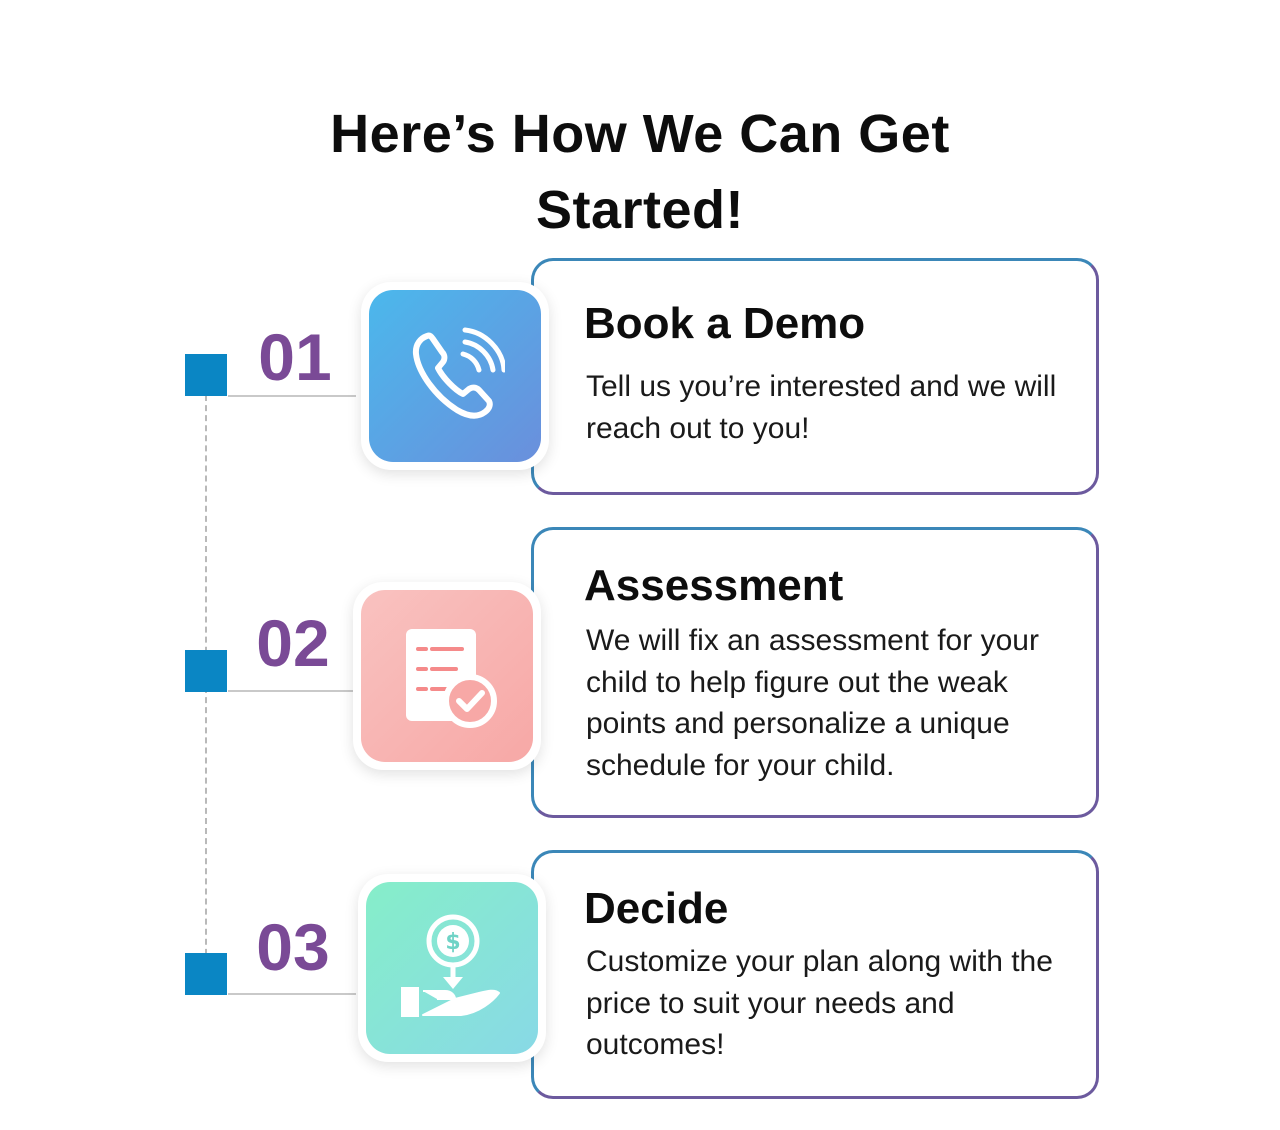  I want to click on phone-icon, so click(458, 373).